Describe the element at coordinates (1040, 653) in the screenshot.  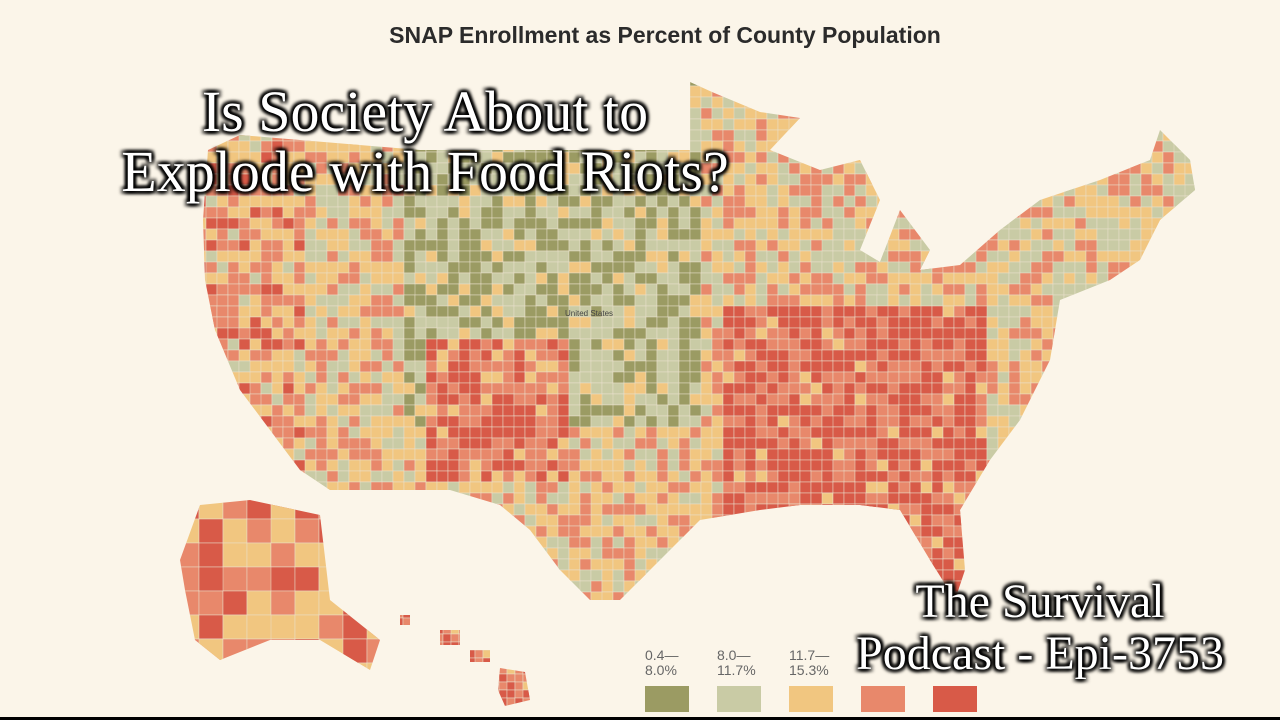
I see `podcast-line-2: Podcast - Epi-3753` at that location.